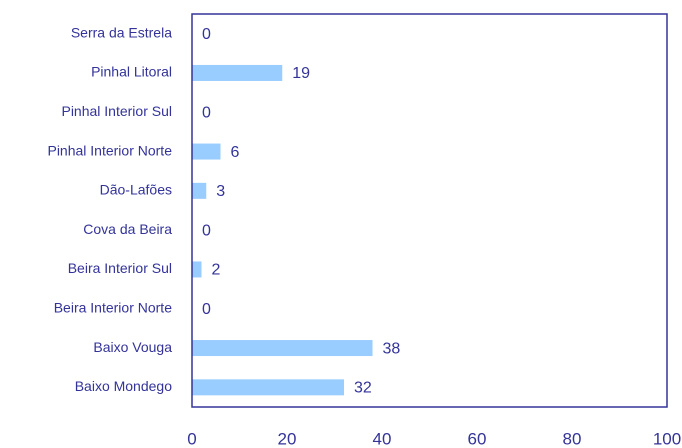  What do you see at coordinates (121, 32) in the screenshot?
I see `y-tick-label: Serra da Estrela` at bounding box center [121, 32].